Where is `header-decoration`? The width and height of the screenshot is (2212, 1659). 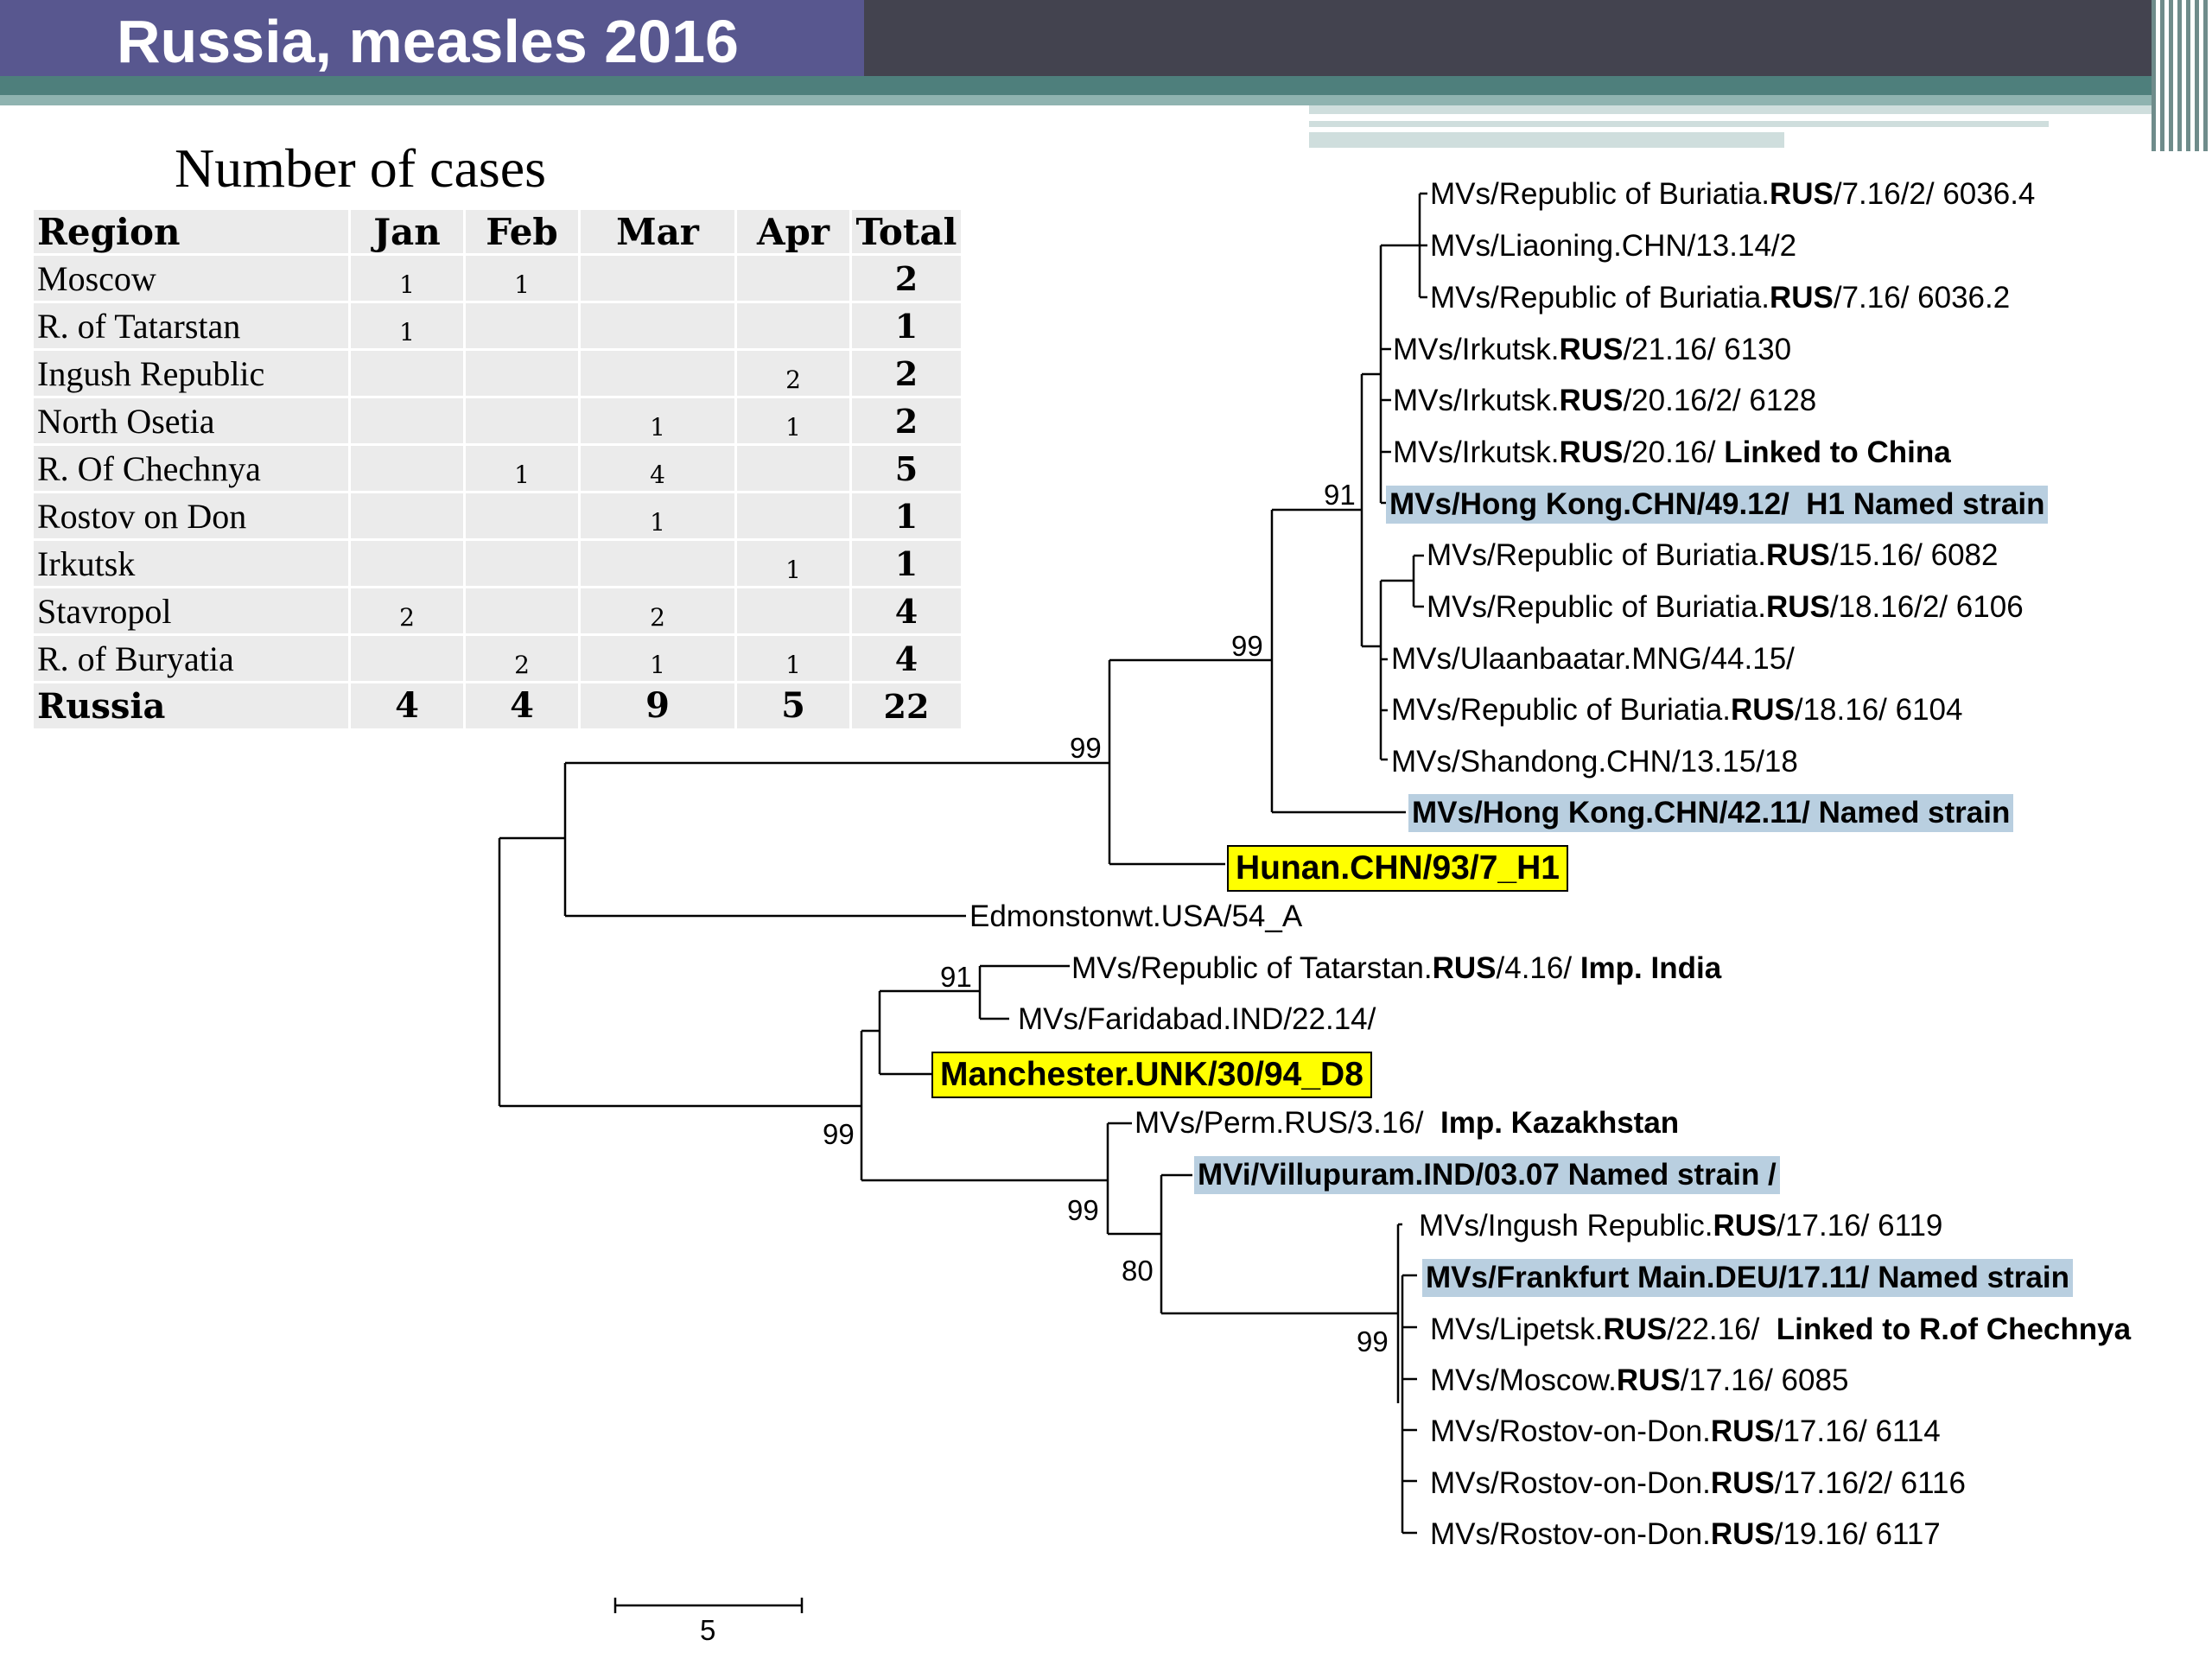 header-decoration is located at coordinates (2182, 75).